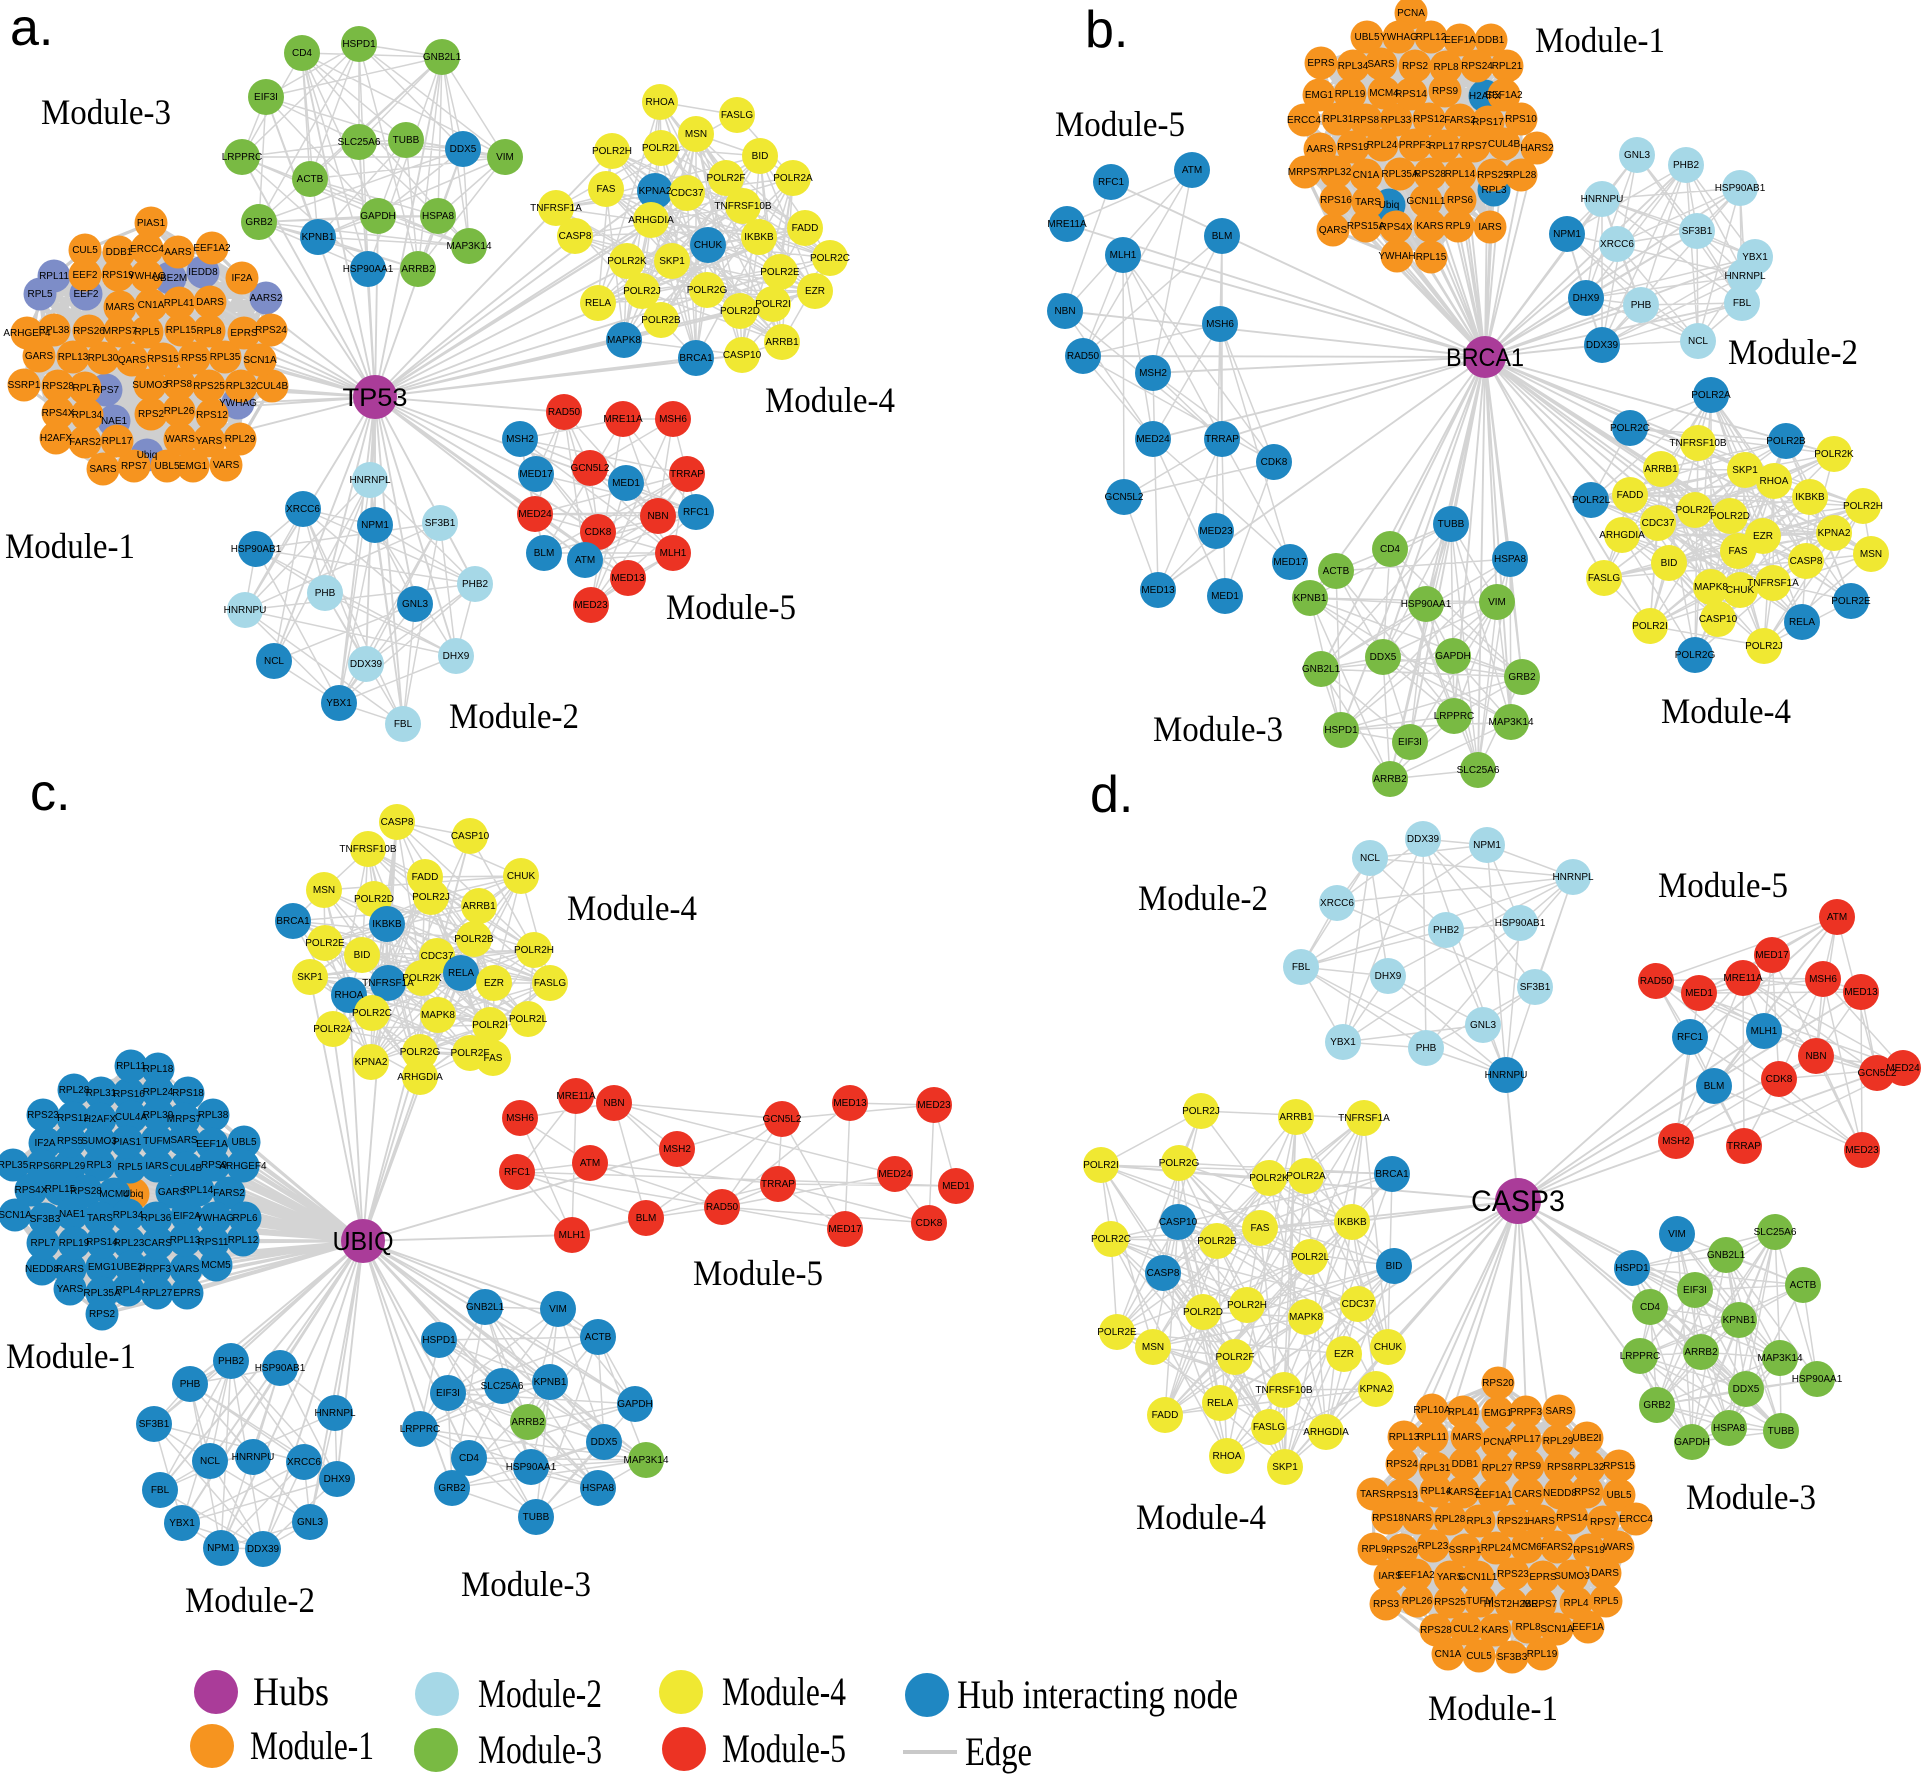 The width and height of the screenshot is (1923, 1780). What do you see at coordinates (1388, 1518) in the screenshot?
I see `svg-text: RPS18` at bounding box center [1388, 1518].